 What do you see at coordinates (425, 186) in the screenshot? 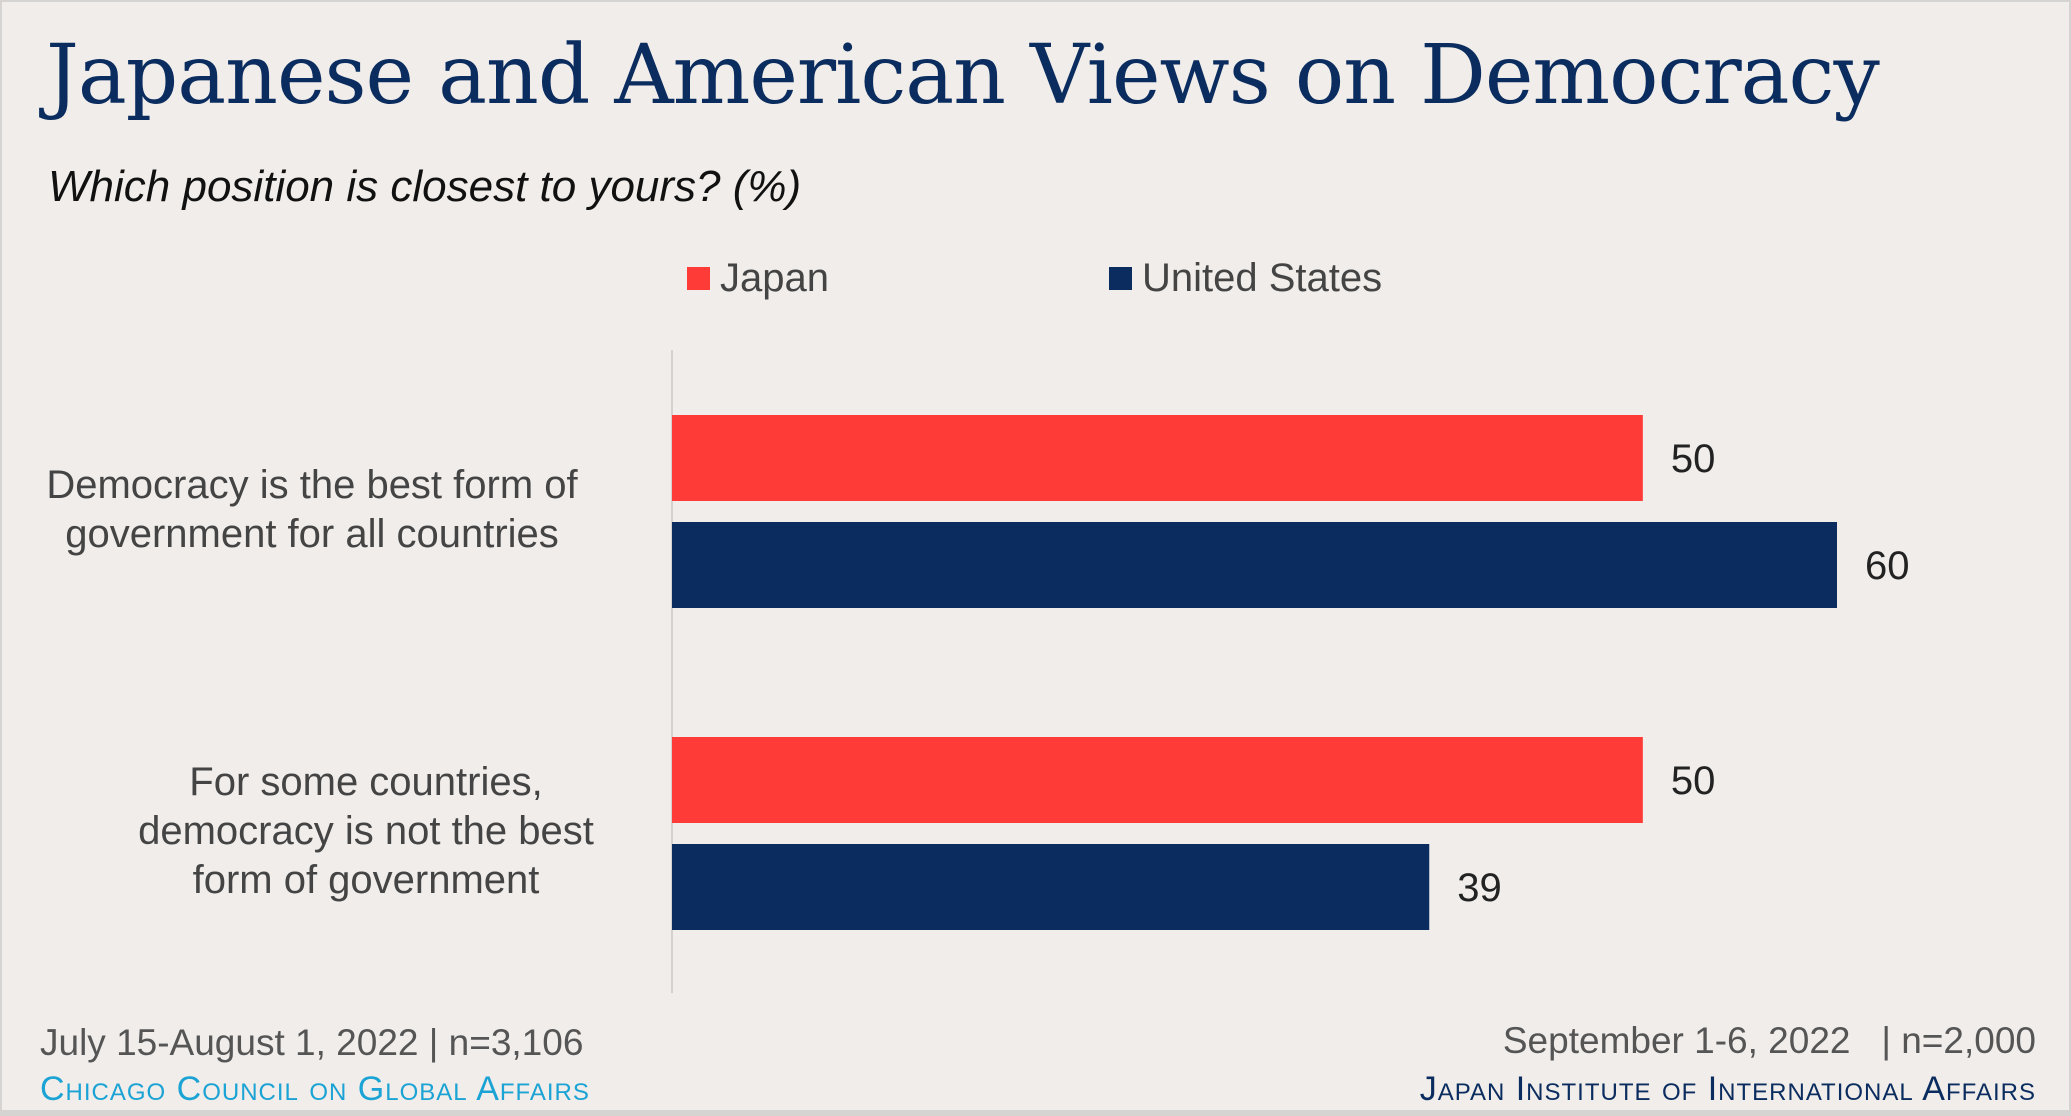
I see `chart-subtitle: Which position is closest to yours? (%)` at bounding box center [425, 186].